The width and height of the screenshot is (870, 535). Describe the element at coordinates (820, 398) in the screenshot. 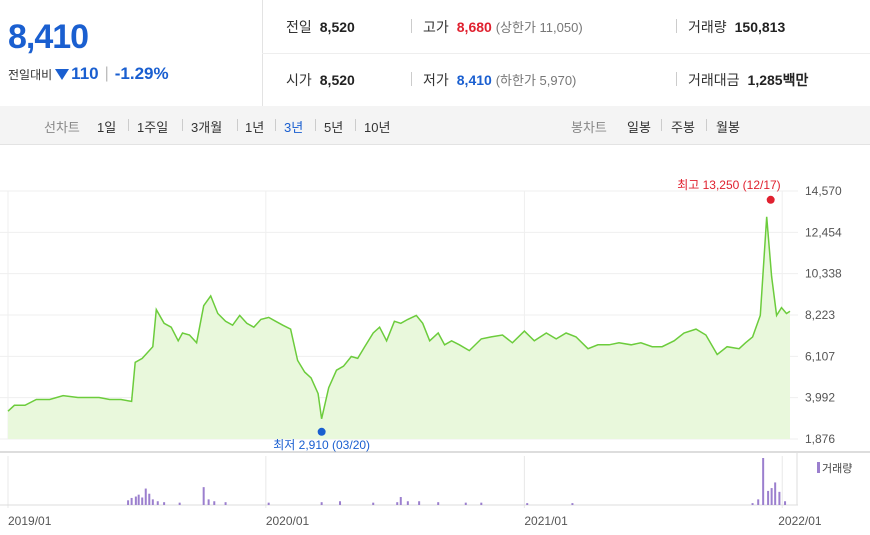

I see `y-tick-label: 3,992` at that location.